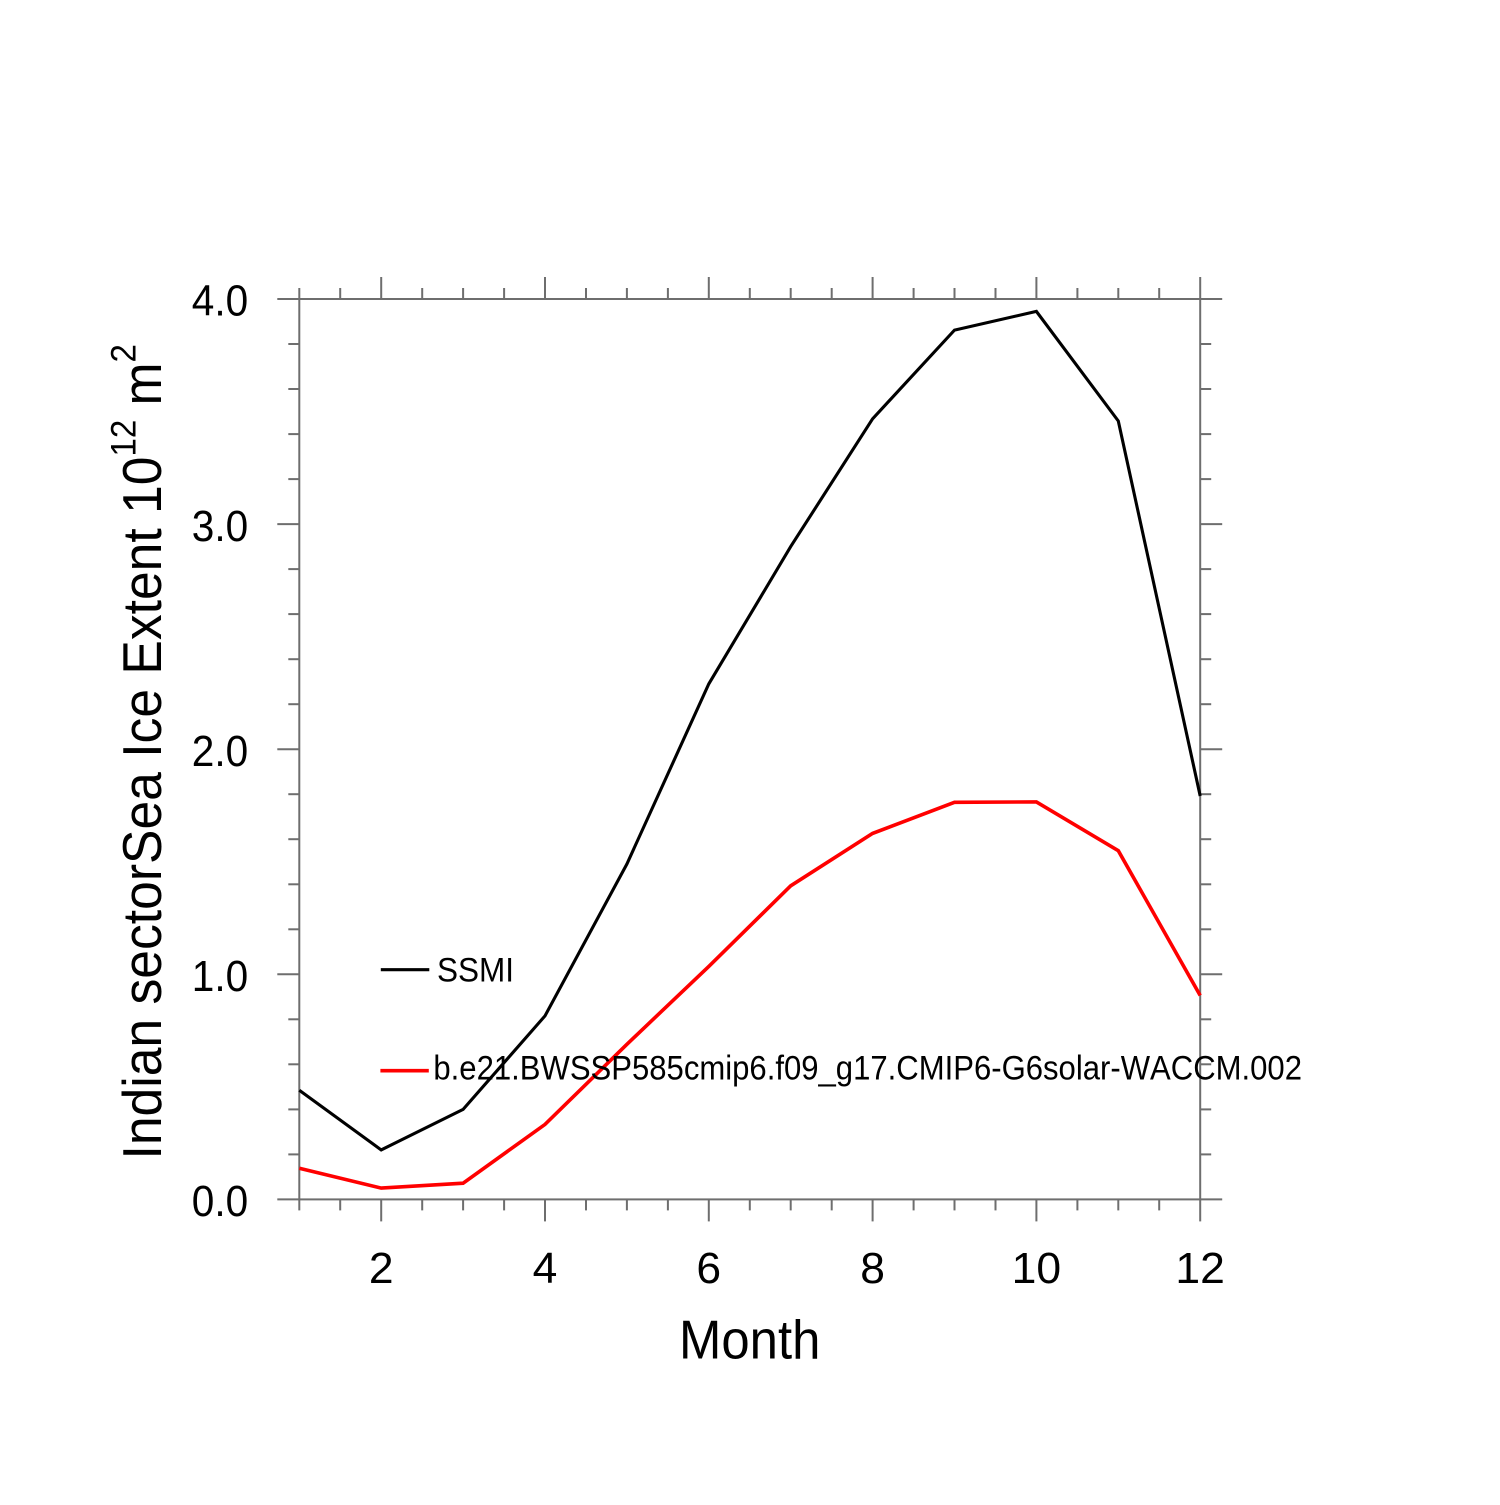 The width and height of the screenshot is (1500, 1505). What do you see at coordinates (220, 1202) in the screenshot?
I see `svg-text: 0.0` at bounding box center [220, 1202].